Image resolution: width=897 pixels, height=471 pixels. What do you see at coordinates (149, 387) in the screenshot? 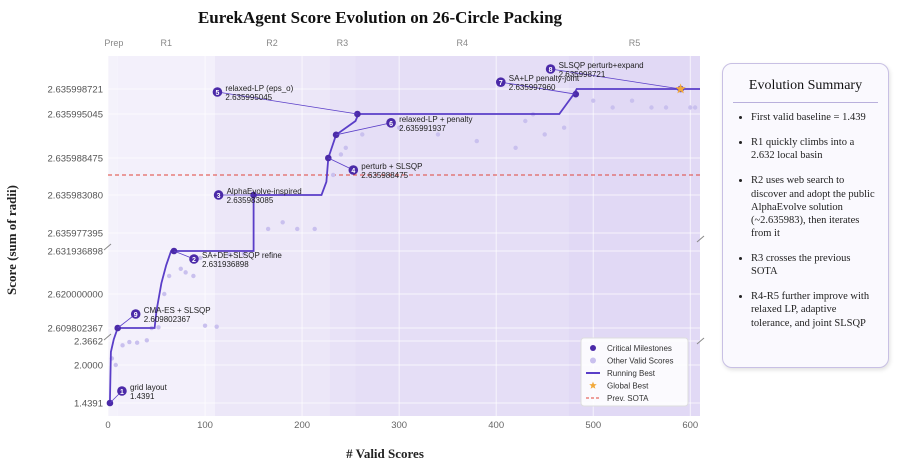
I see `milestone-label: grid layout` at bounding box center [149, 387].